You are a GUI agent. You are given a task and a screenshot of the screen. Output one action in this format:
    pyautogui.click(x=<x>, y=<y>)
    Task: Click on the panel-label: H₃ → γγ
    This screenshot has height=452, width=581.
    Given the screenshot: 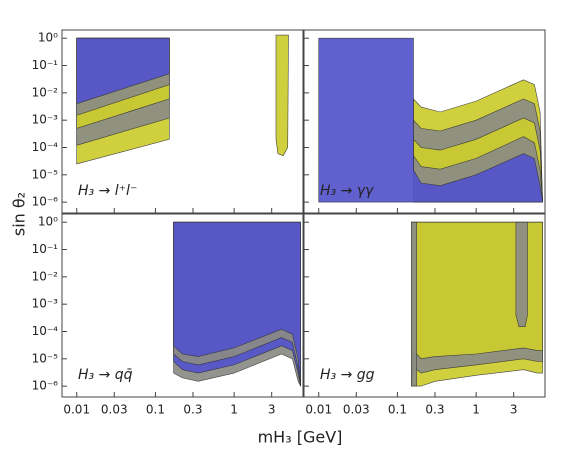 What is the action you would take?
    pyautogui.click(x=347, y=191)
    